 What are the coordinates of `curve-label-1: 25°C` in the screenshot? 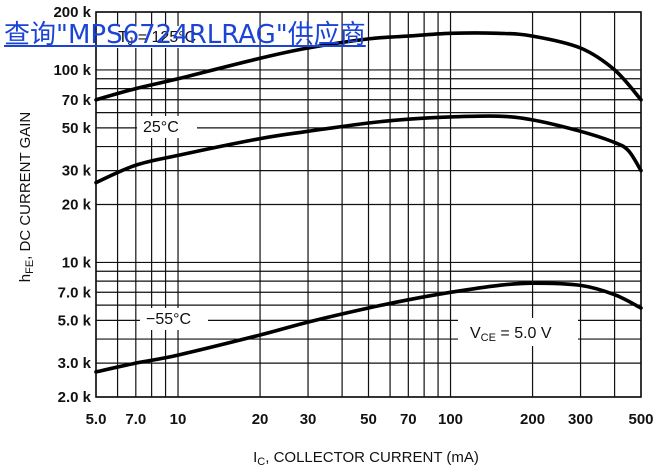 It's located at (161, 127).